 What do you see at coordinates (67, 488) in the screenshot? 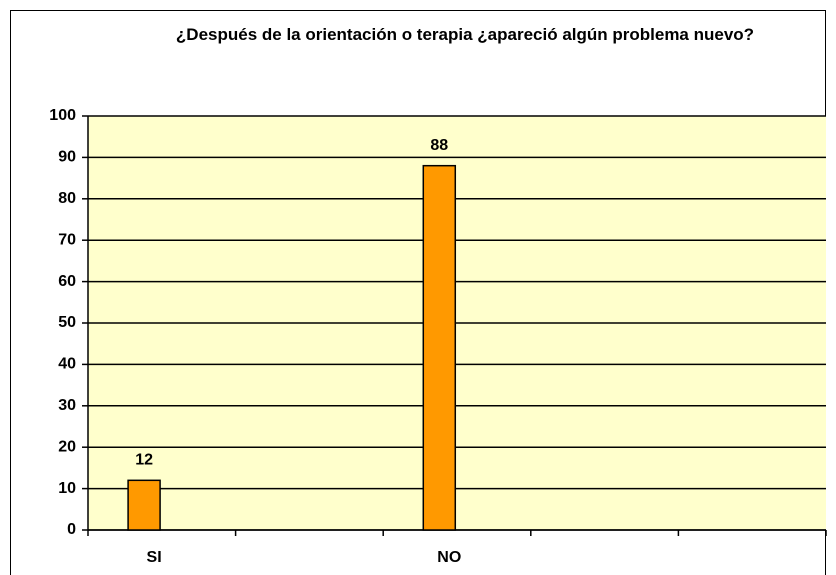
I see `y-tick-label: 10` at bounding box center [67, 488].